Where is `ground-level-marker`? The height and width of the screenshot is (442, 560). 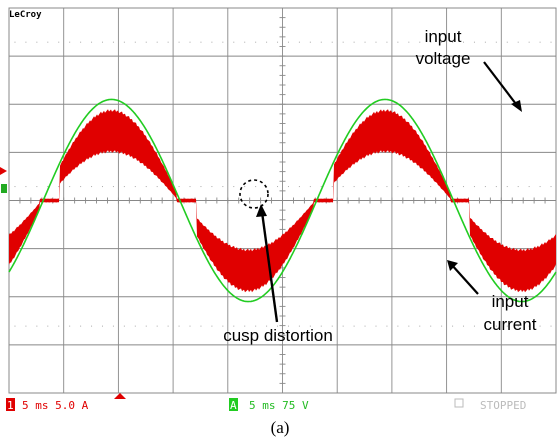 ground-level-marker is located at coordinates (4, 188).